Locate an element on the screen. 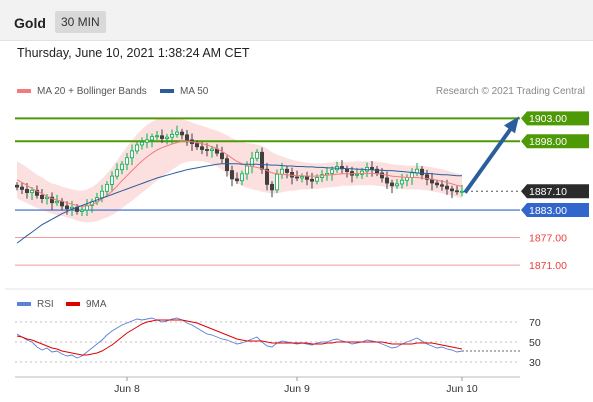 This screenshot has width=593, height=402. 9ma-line is located at coordinates (239, 337).